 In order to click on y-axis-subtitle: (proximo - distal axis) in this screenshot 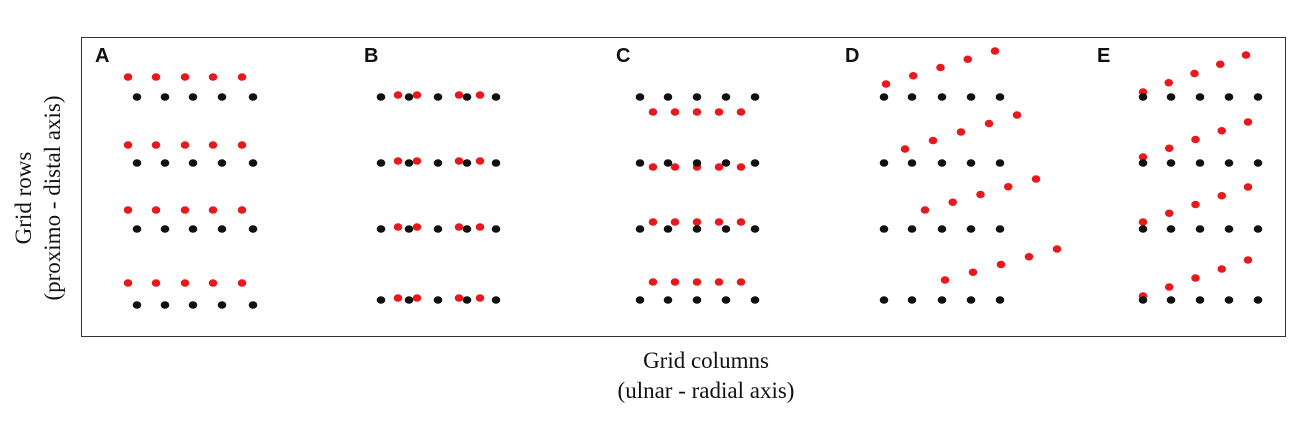, I will do `click(52, 198)`.